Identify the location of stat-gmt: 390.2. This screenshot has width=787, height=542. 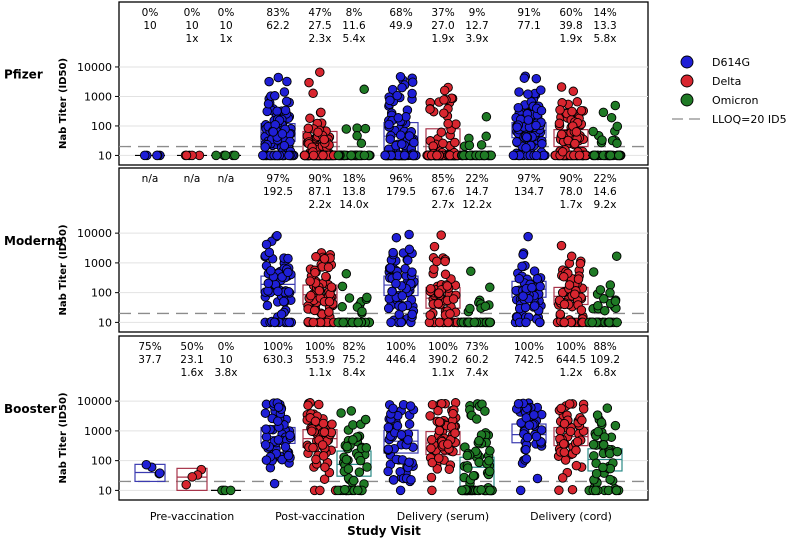
(443, 360).